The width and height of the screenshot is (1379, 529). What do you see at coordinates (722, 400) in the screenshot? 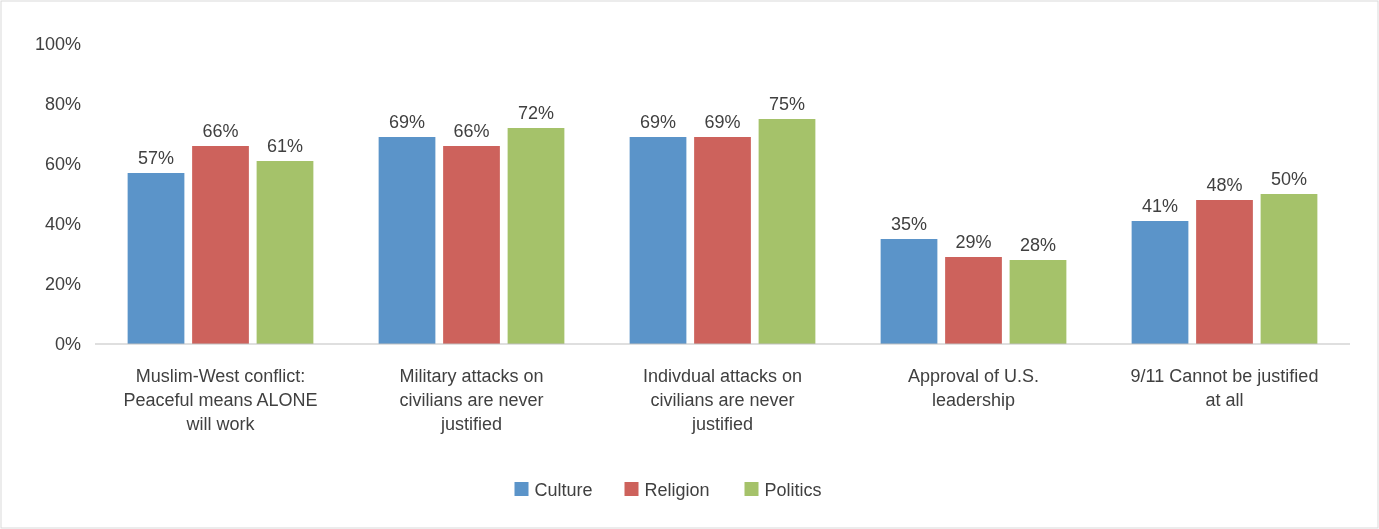
I see `x-tick-label: Indivdual attacks on civilians are never justified` at bounding box center [722, 400].